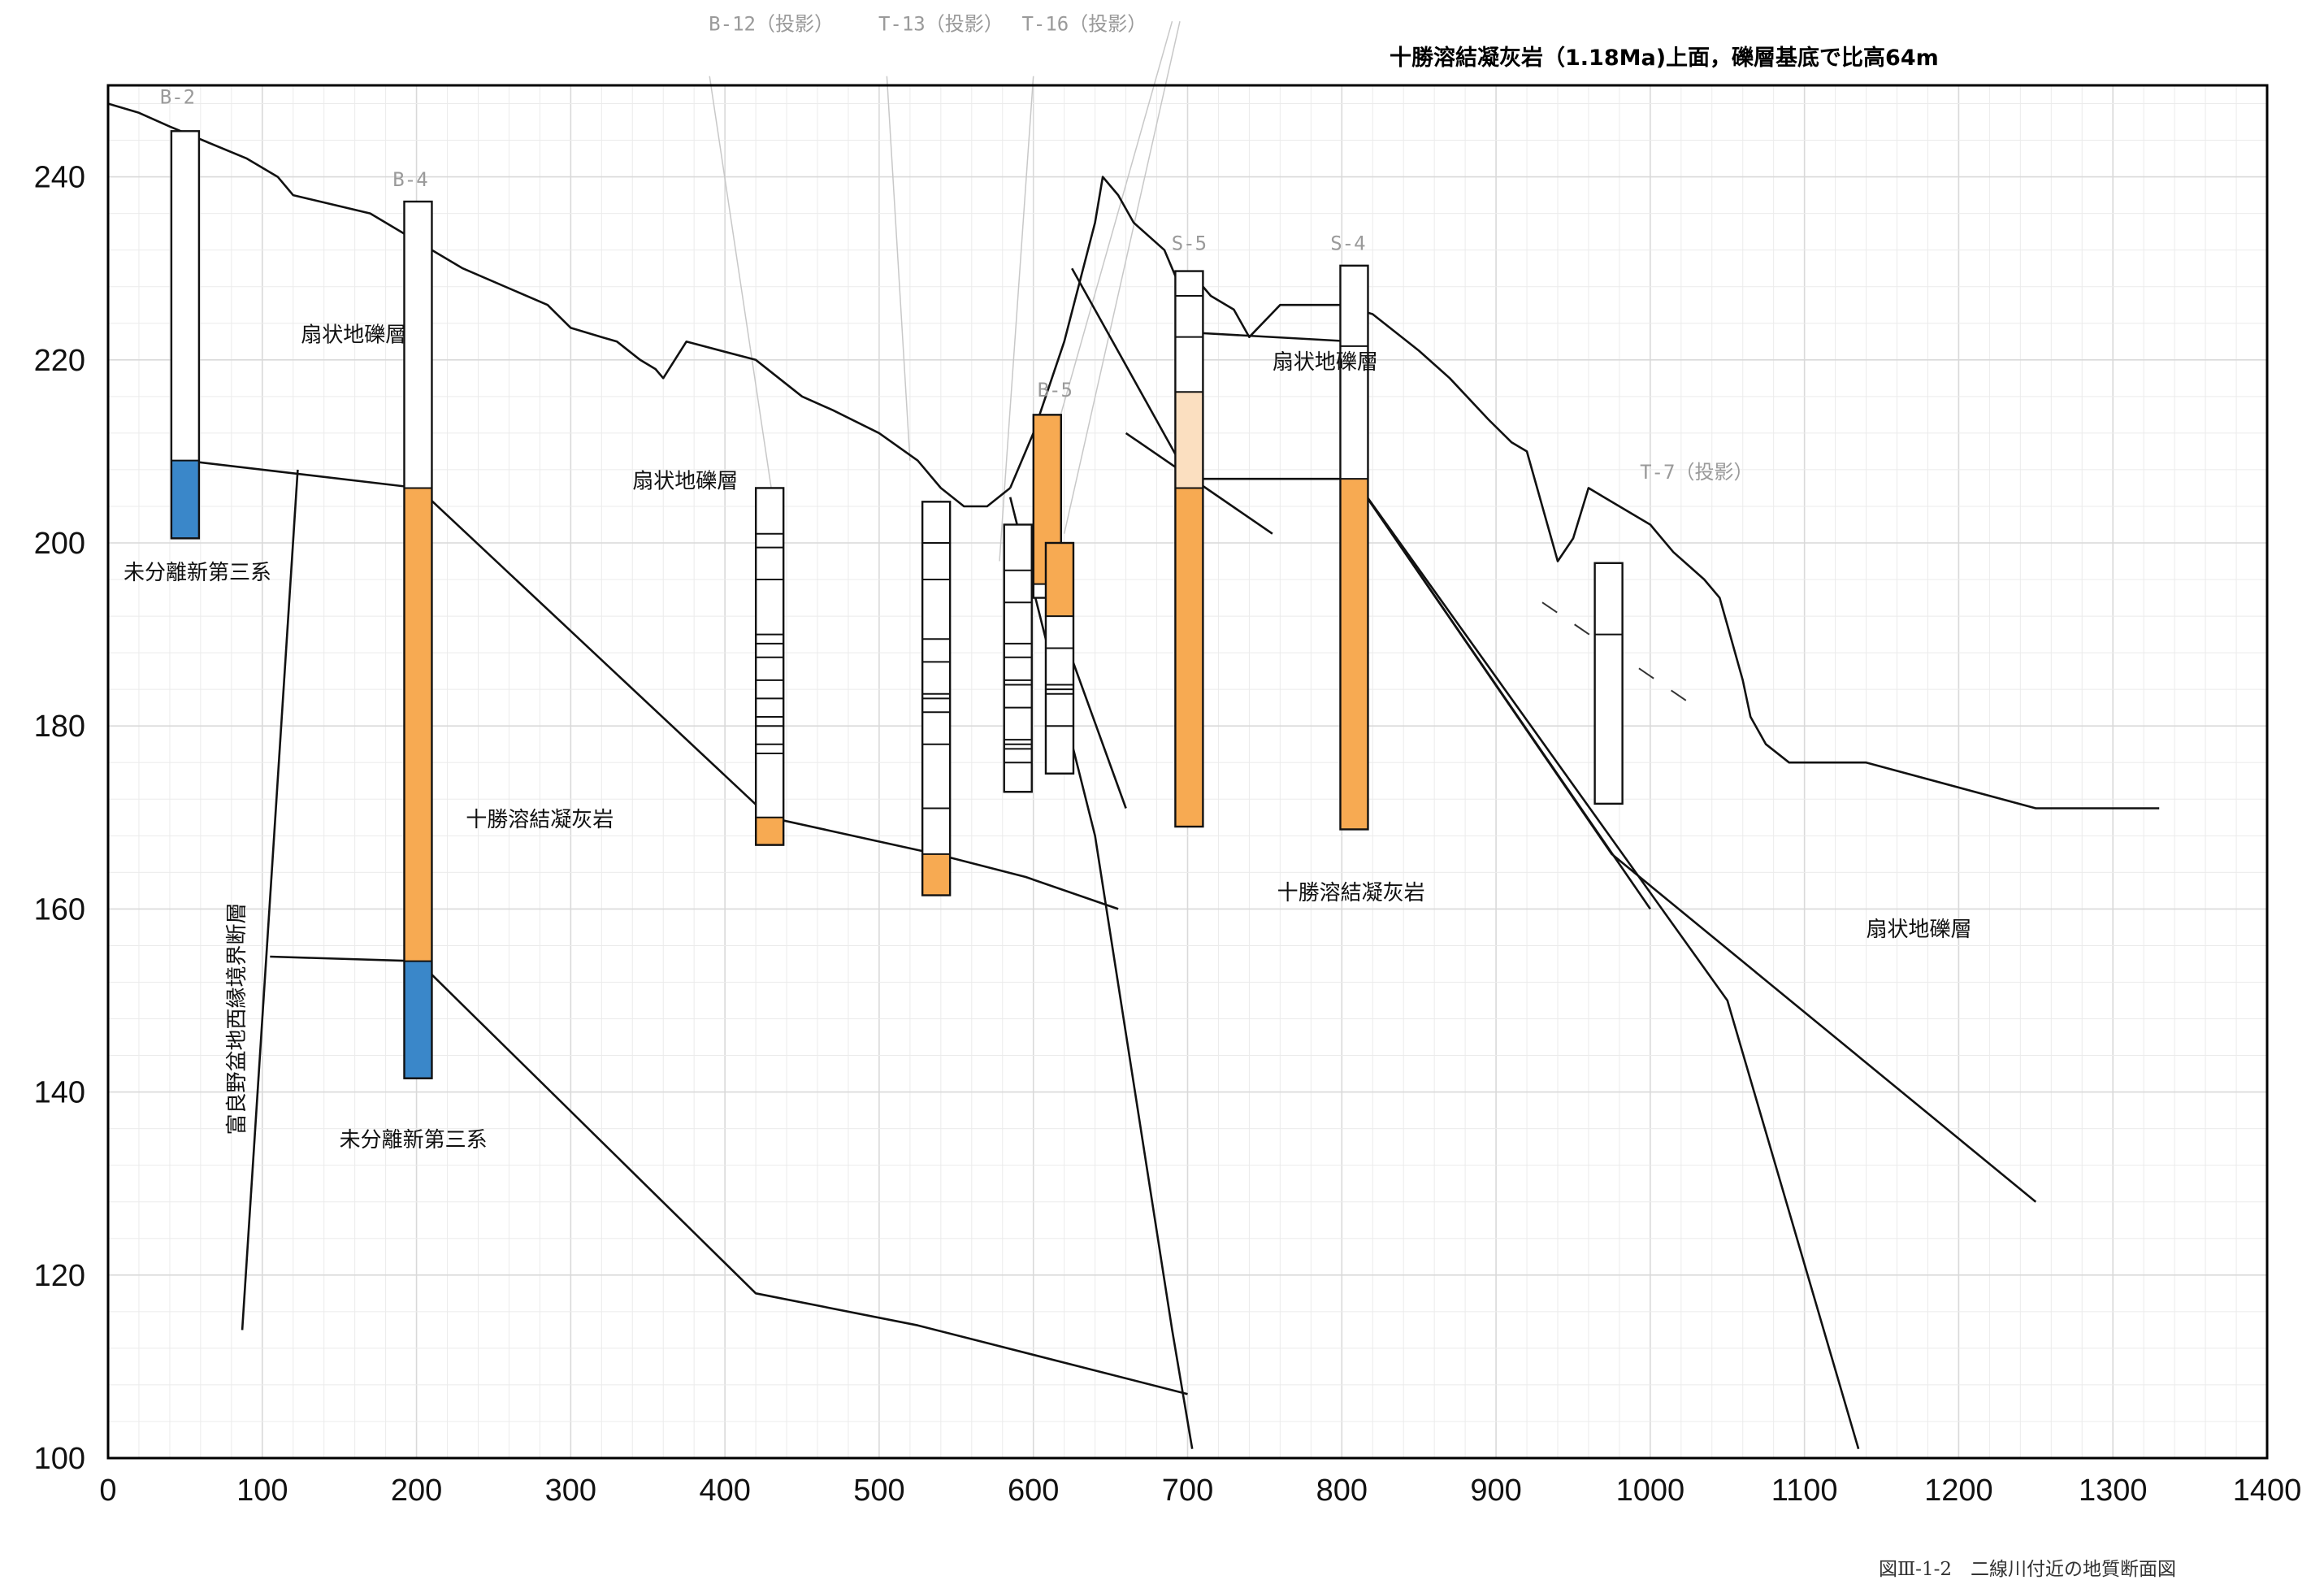  Describe the element at coordinates (60, 1459) in the screenshot. I see `y-tick-label: 100` at that location.